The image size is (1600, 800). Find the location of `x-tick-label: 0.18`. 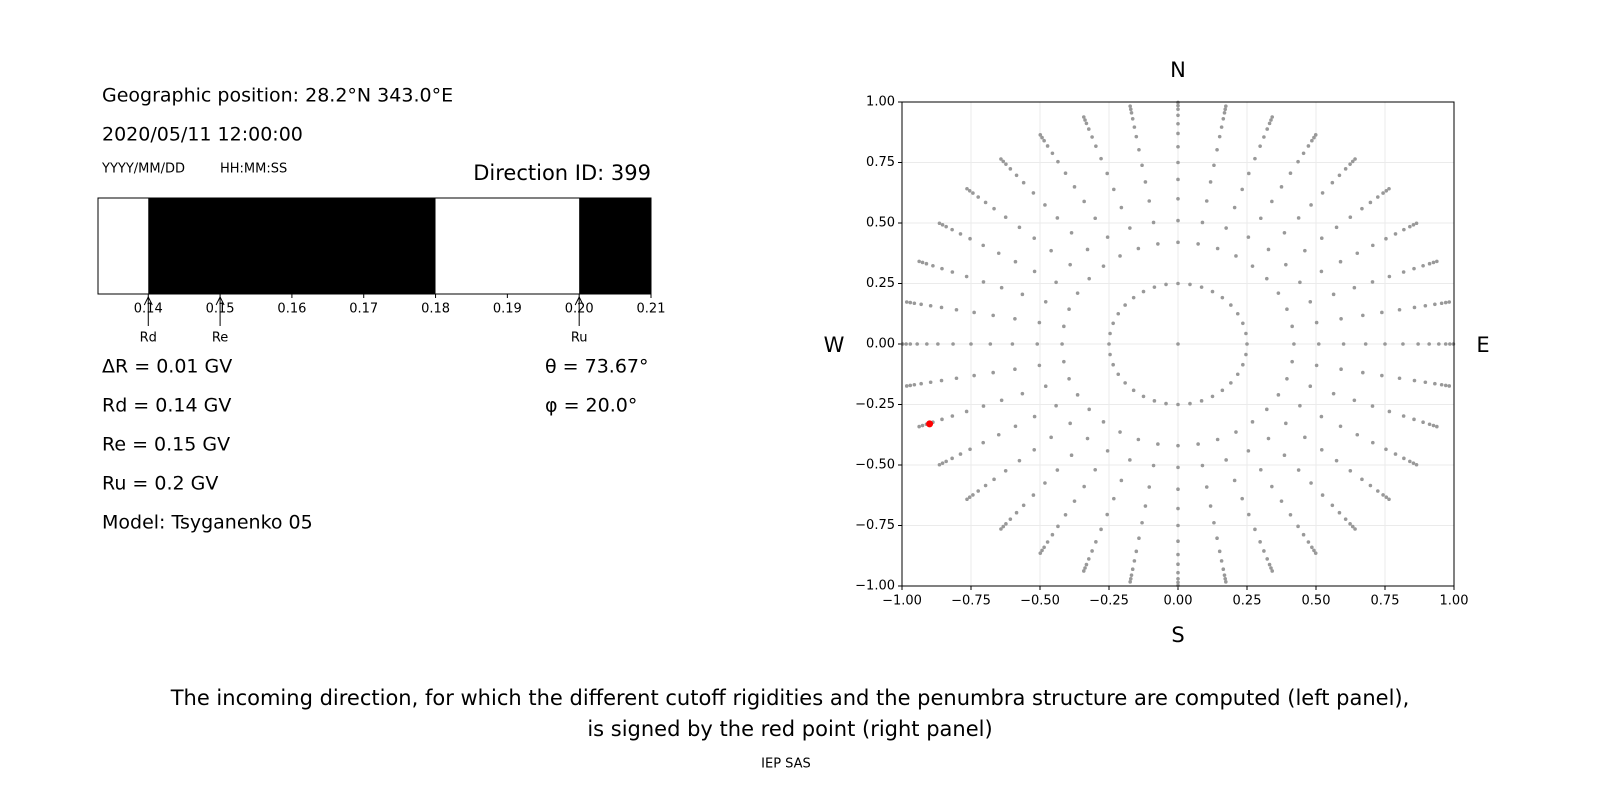

x-tick-label: 0.18 is located at coordinates (435, 309).